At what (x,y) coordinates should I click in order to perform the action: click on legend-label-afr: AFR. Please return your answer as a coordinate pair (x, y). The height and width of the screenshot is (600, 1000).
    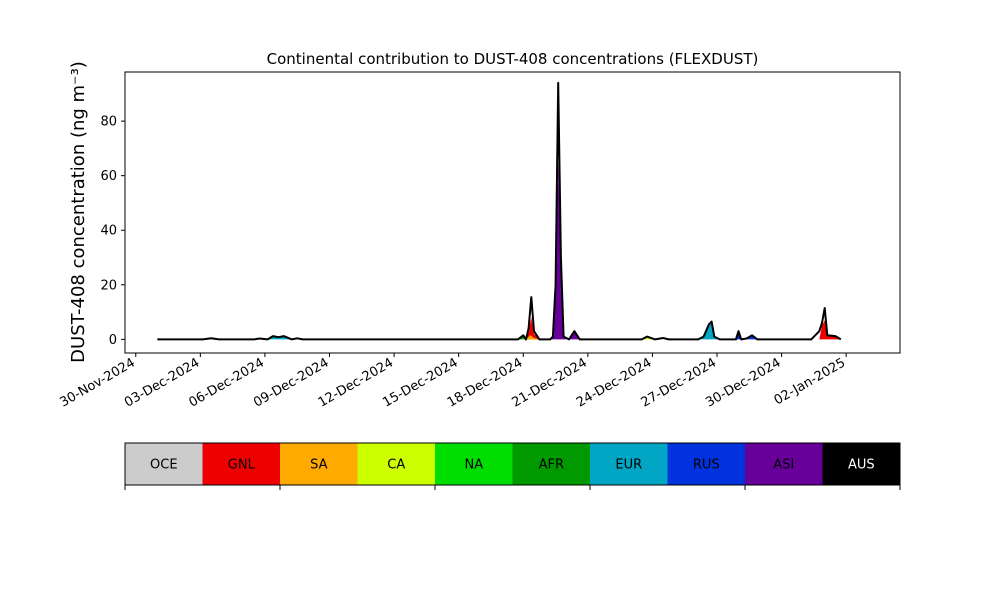
    Looking at the image, I should click on (551, 465).